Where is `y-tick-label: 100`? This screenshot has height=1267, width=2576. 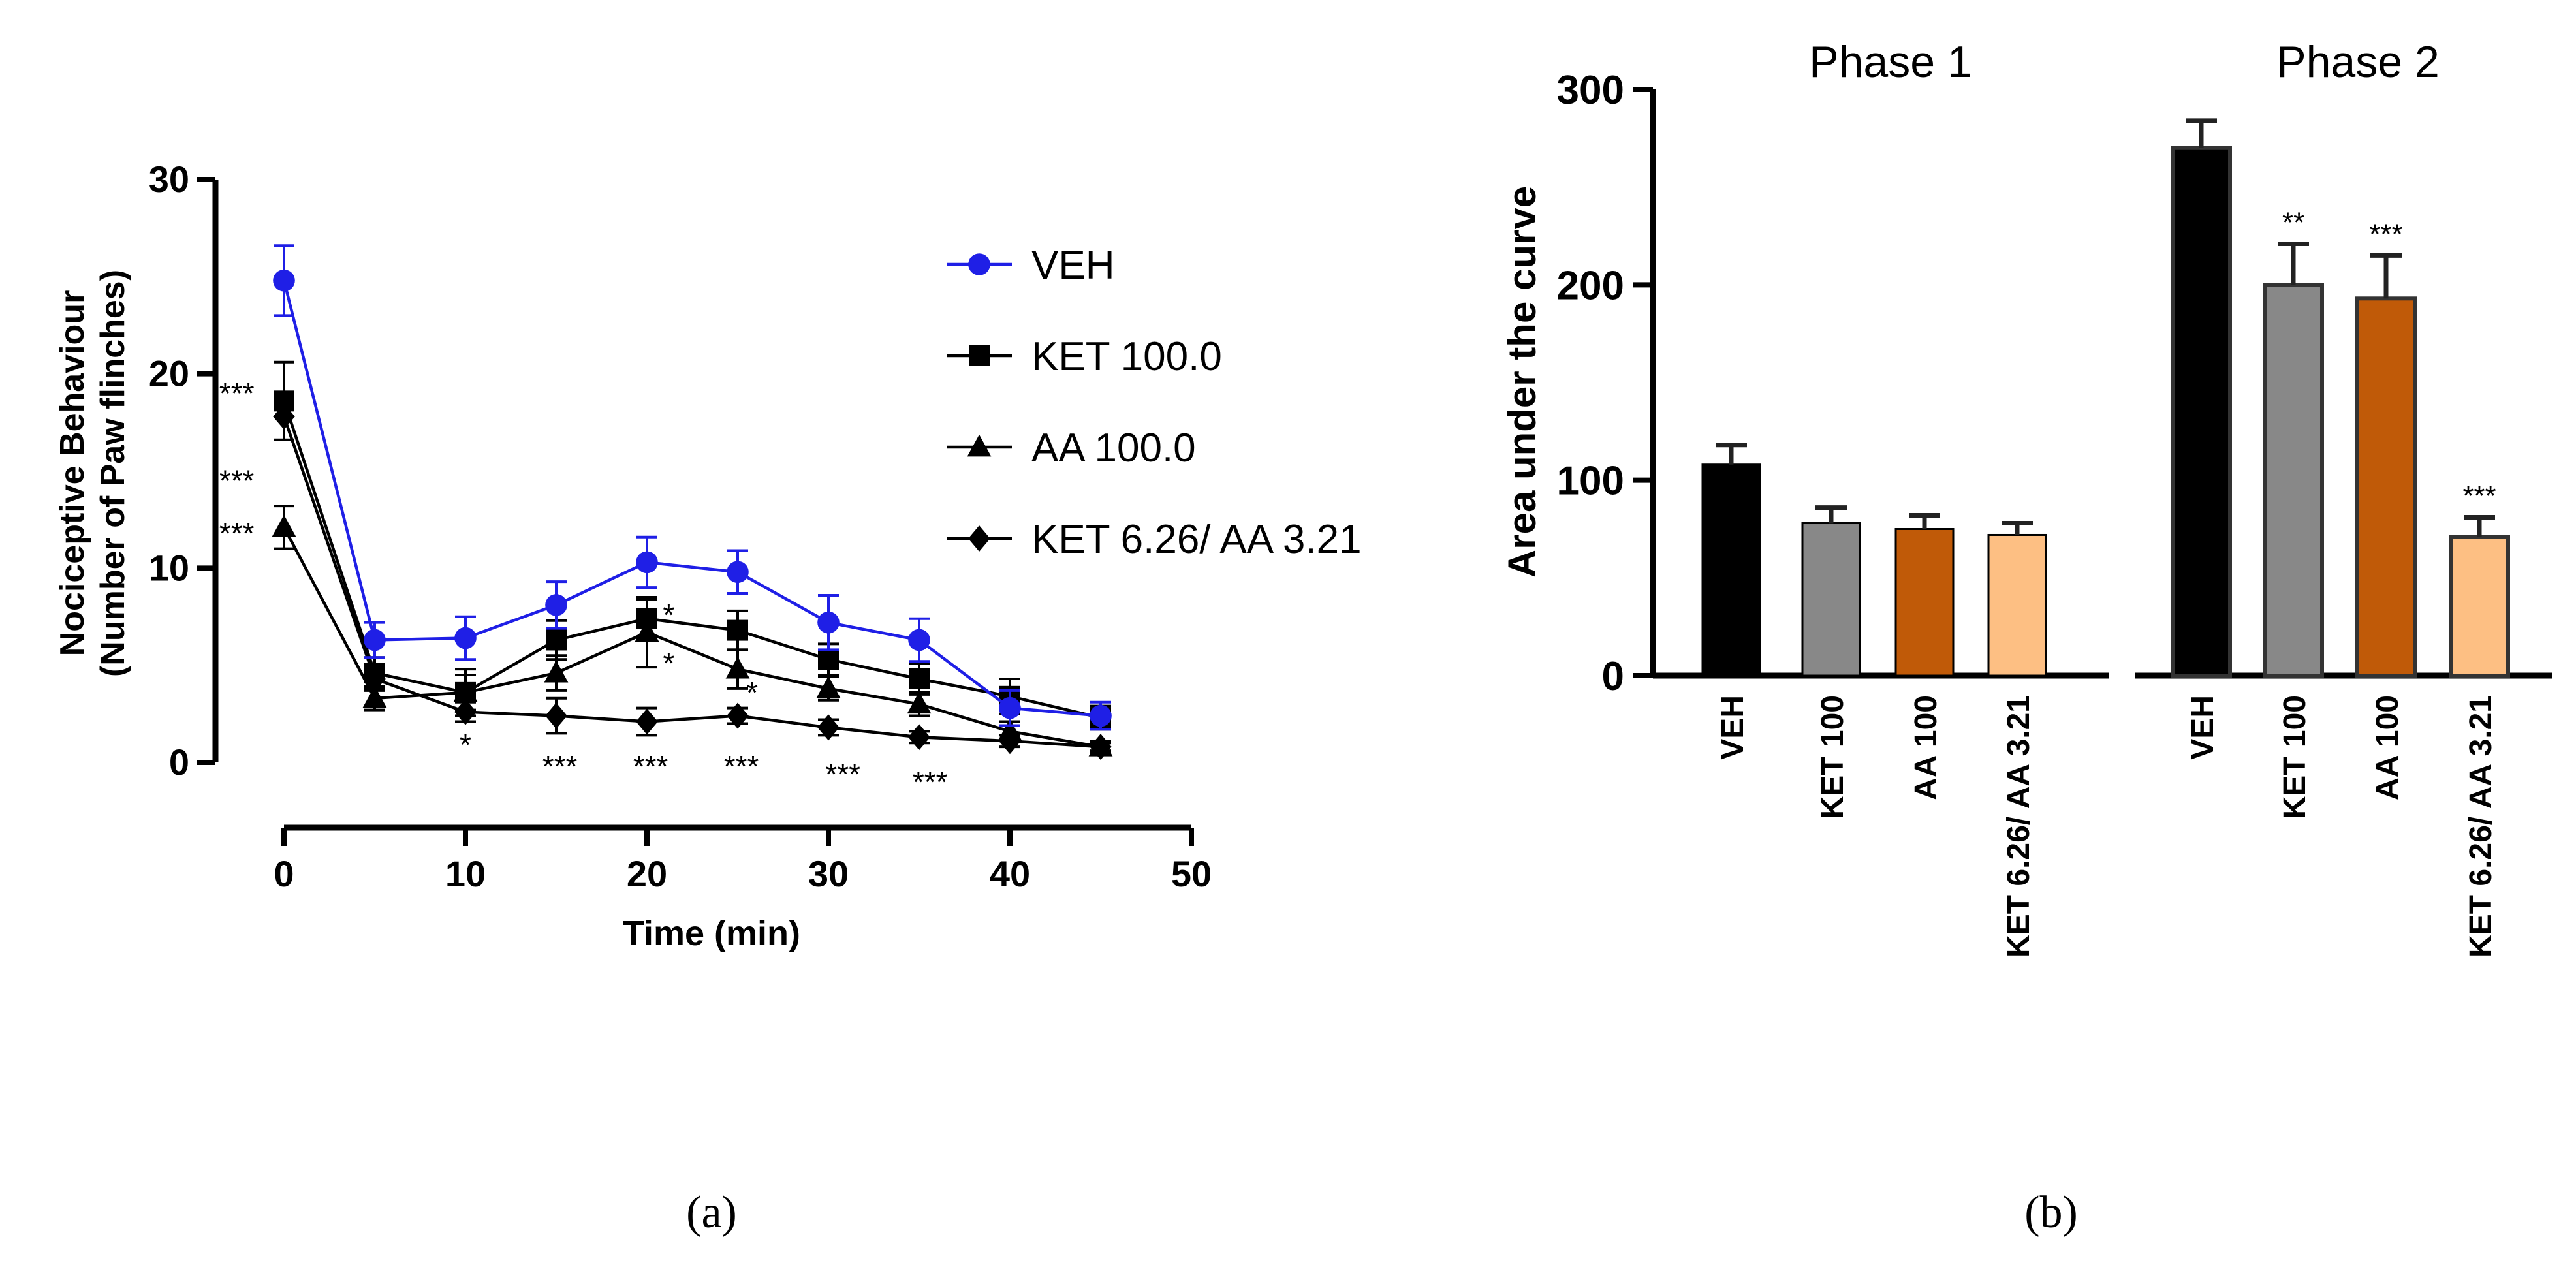
y-tick-label: 100 is located at coordinates (1590, 481).